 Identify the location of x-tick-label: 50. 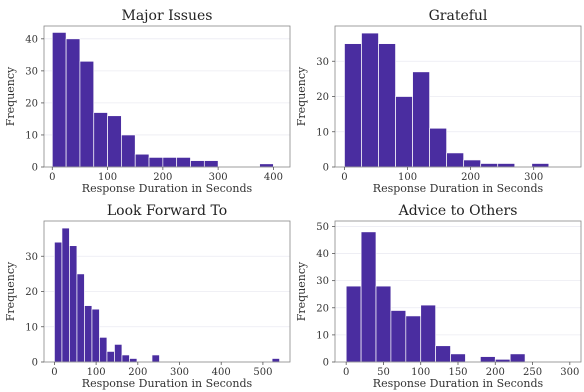
(383, 372).